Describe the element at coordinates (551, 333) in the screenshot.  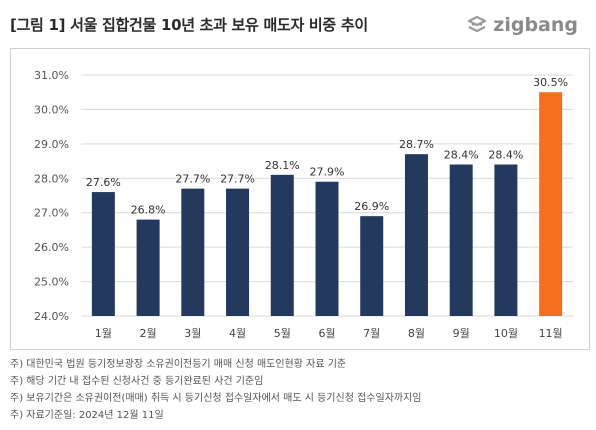
I see `x-tick-label: 11월` at that location.